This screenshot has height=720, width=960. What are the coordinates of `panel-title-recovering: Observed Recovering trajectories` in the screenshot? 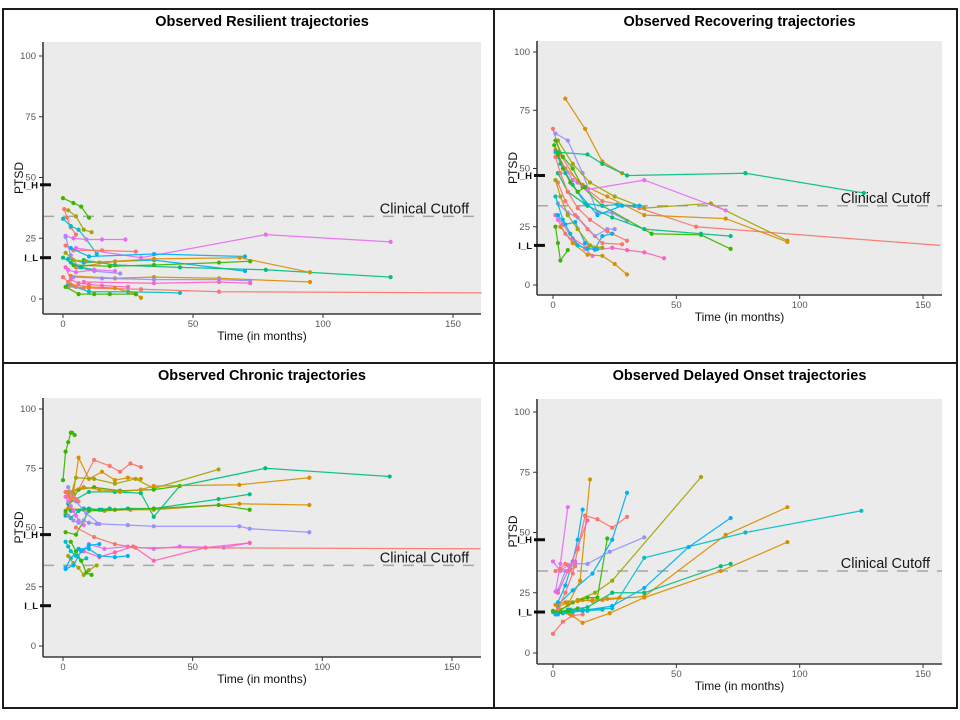 It's located at (739, 22).